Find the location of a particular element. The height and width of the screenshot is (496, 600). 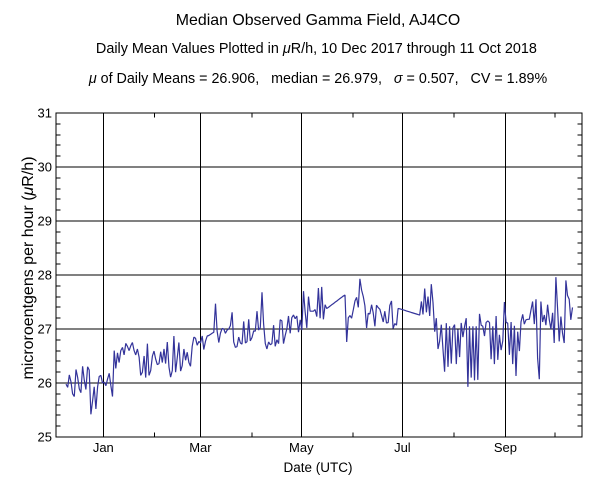

svg-text:Median Observed Gamma Field, A: Median Observed Gamma Field, AJ4CO is located at coordinates (318, 20).